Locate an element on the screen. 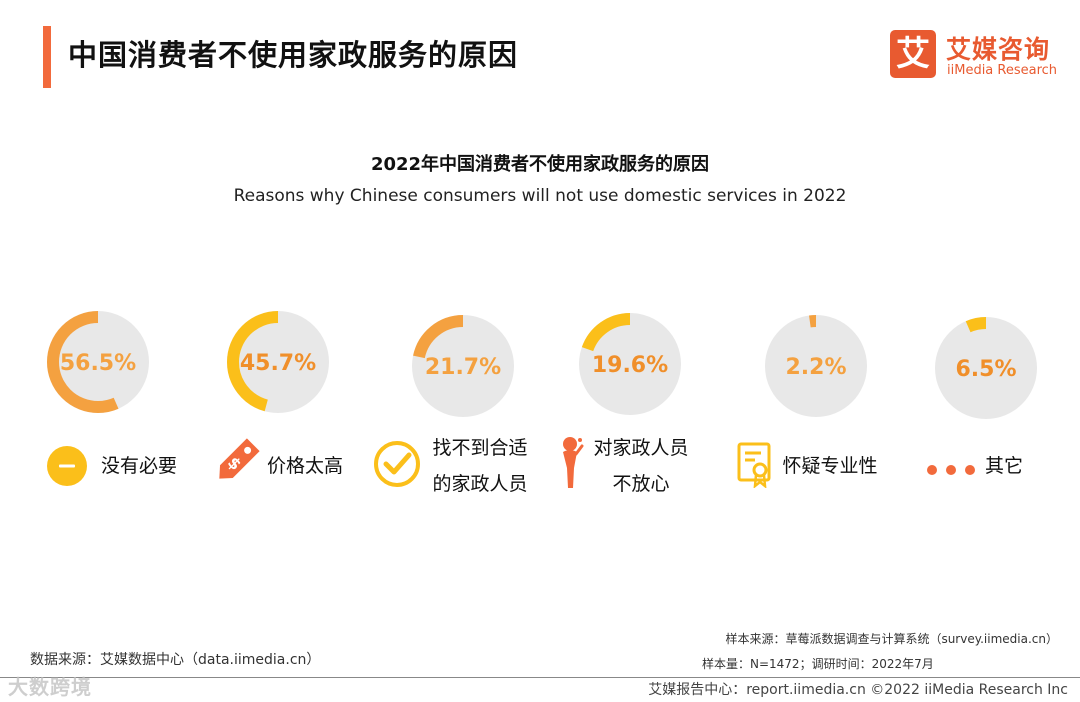  category-label: 其它 is located at coordinates (1004, 466).